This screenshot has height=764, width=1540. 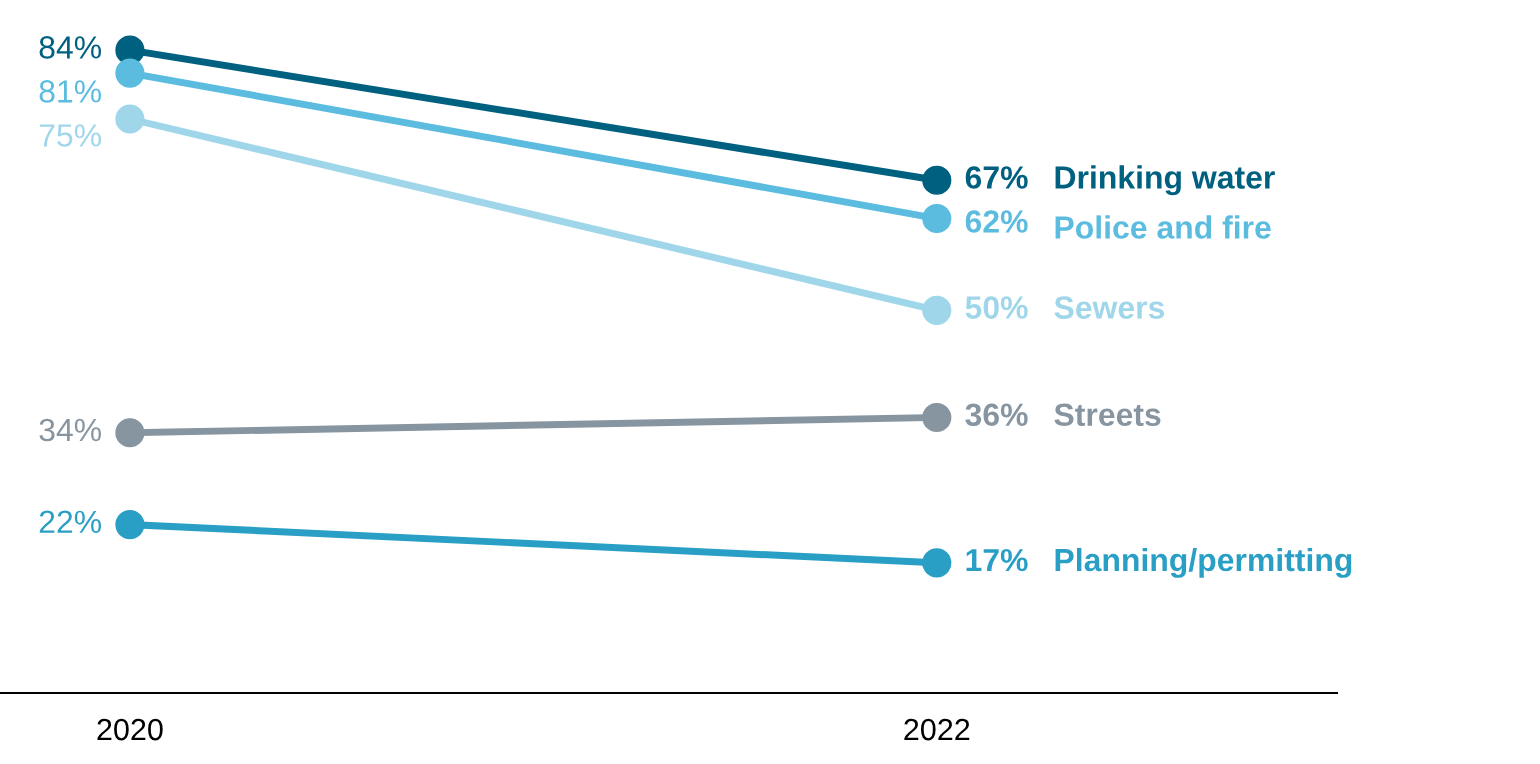 I want to click on data-label: 50%, so click(x=996, y=307).